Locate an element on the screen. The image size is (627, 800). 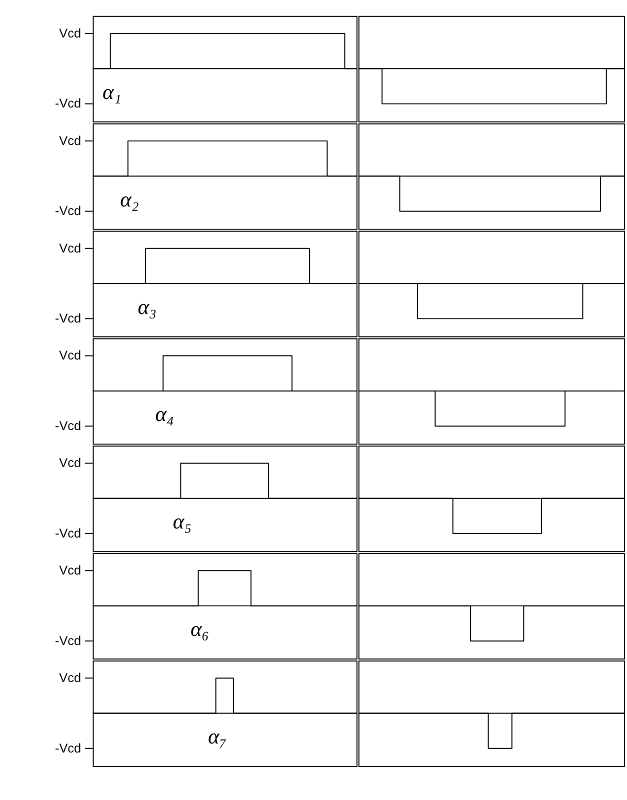
text: α₆ is located at coordinates (200, 629).